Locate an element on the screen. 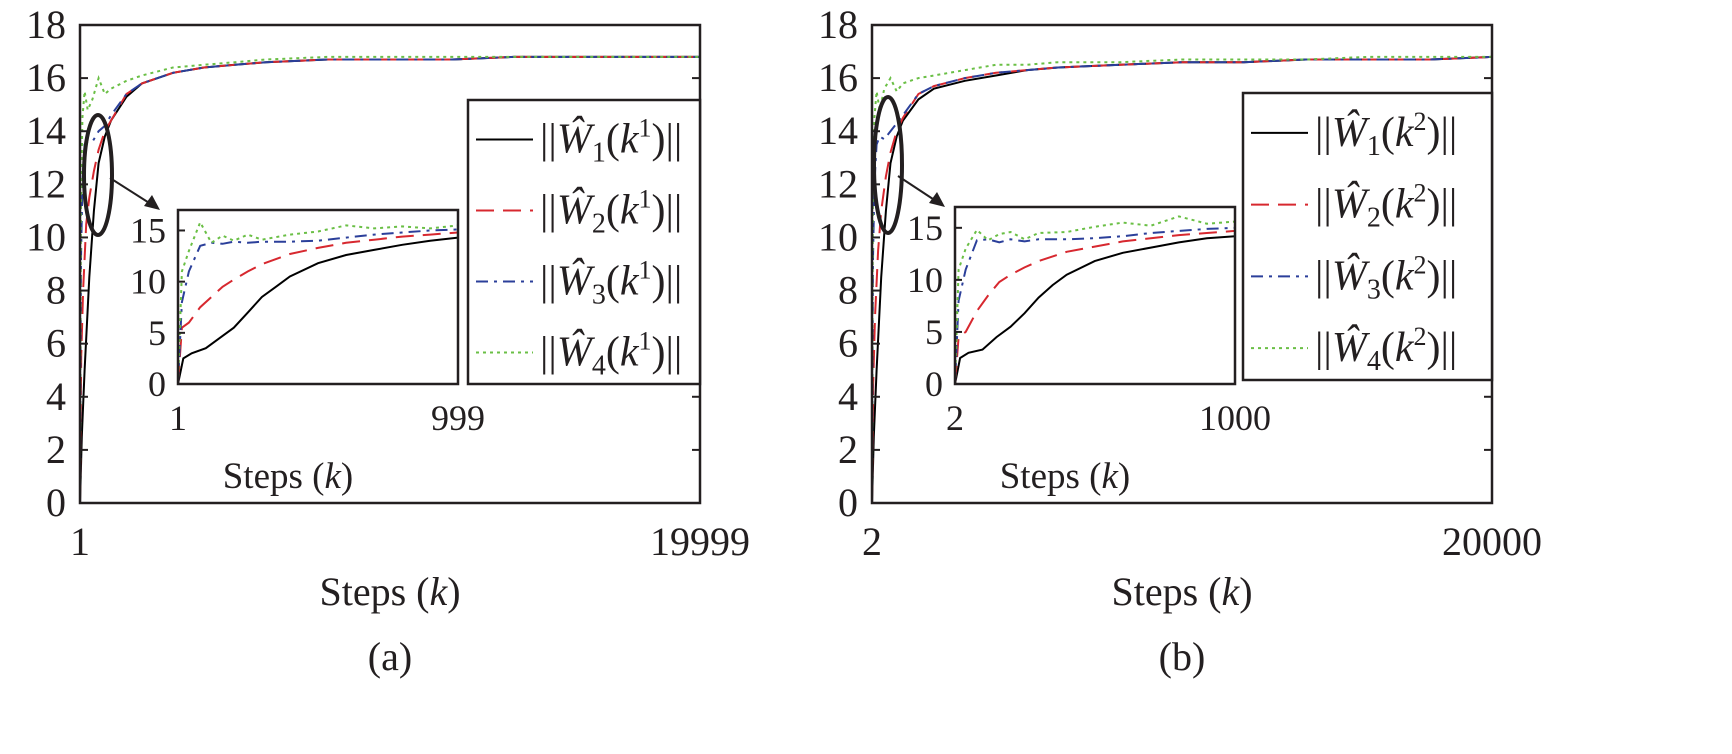 The image size is (1732, 754). legend: ||Ŵ1(k1)|| ||Ŵ2(k1)|| ||Ŵ3(k1)|| ||Ŵ4(k1)|| is located at coordinates (584, 242).